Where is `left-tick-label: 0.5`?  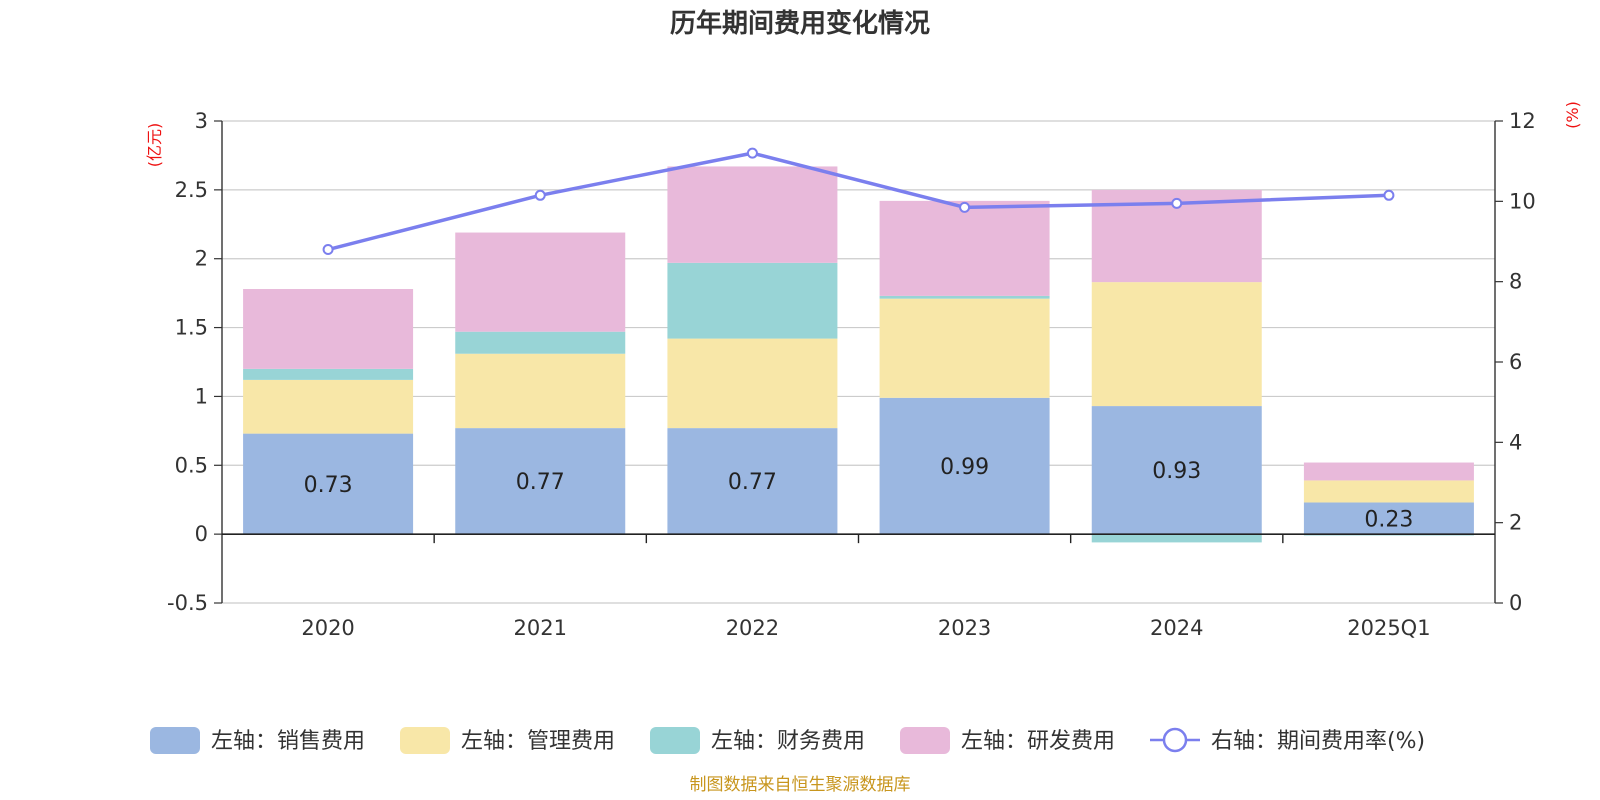
left-tick-label: 0.5 is located at coordinates (191, 465).